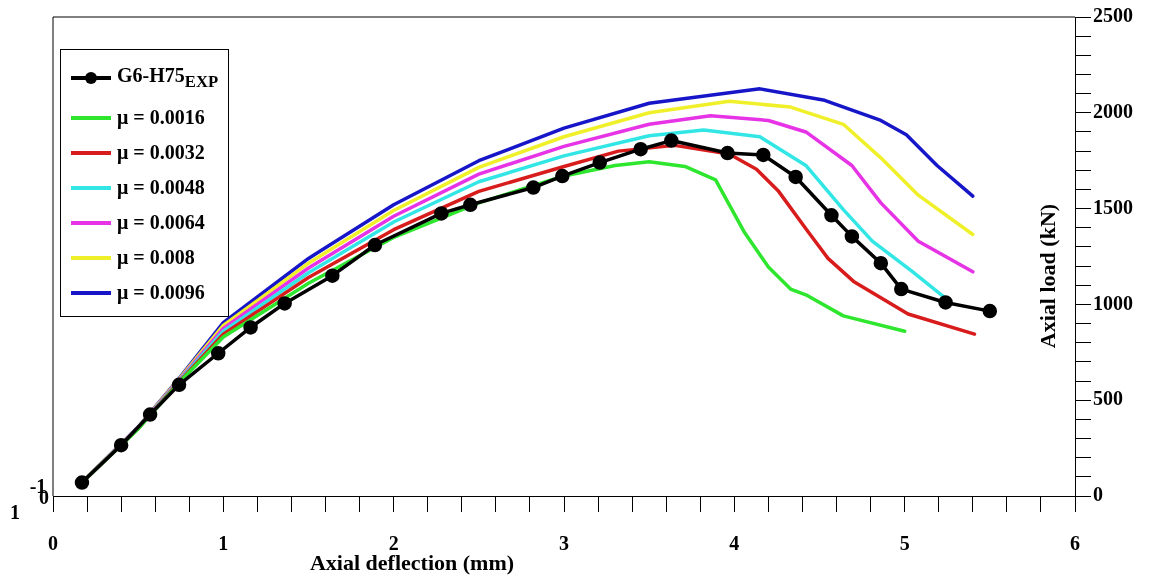 This screenshot has height=578, width=1168. I want to click on y-tick-label: 1500, so click(1113, 206).